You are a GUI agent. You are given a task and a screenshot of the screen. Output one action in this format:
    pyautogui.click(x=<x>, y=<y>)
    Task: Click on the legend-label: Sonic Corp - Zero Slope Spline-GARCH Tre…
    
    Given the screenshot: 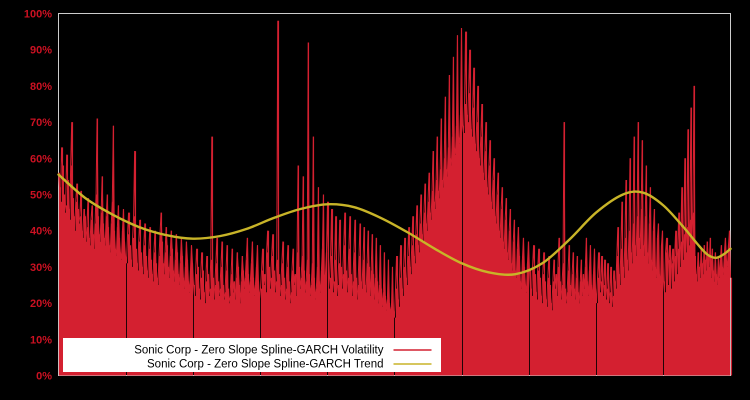 What is the action you would take?
    pyautogui.click(x=265, y=365)
    